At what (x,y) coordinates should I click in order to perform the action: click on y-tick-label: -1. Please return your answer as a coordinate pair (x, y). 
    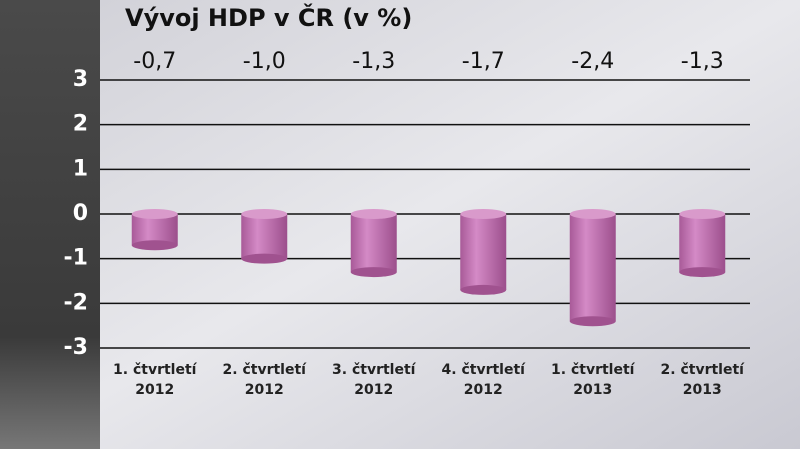
    Looking at the image, I should click on (76, 258).